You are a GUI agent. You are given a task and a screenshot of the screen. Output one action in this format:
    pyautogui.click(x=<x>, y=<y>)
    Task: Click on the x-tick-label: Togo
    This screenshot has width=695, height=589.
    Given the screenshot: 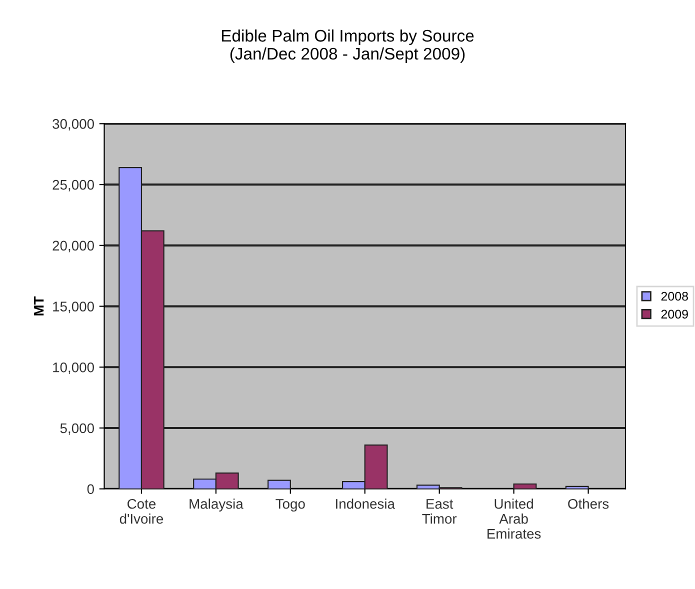 What is the action you would take?
    pyautogui.click(x=290, y=505)
    